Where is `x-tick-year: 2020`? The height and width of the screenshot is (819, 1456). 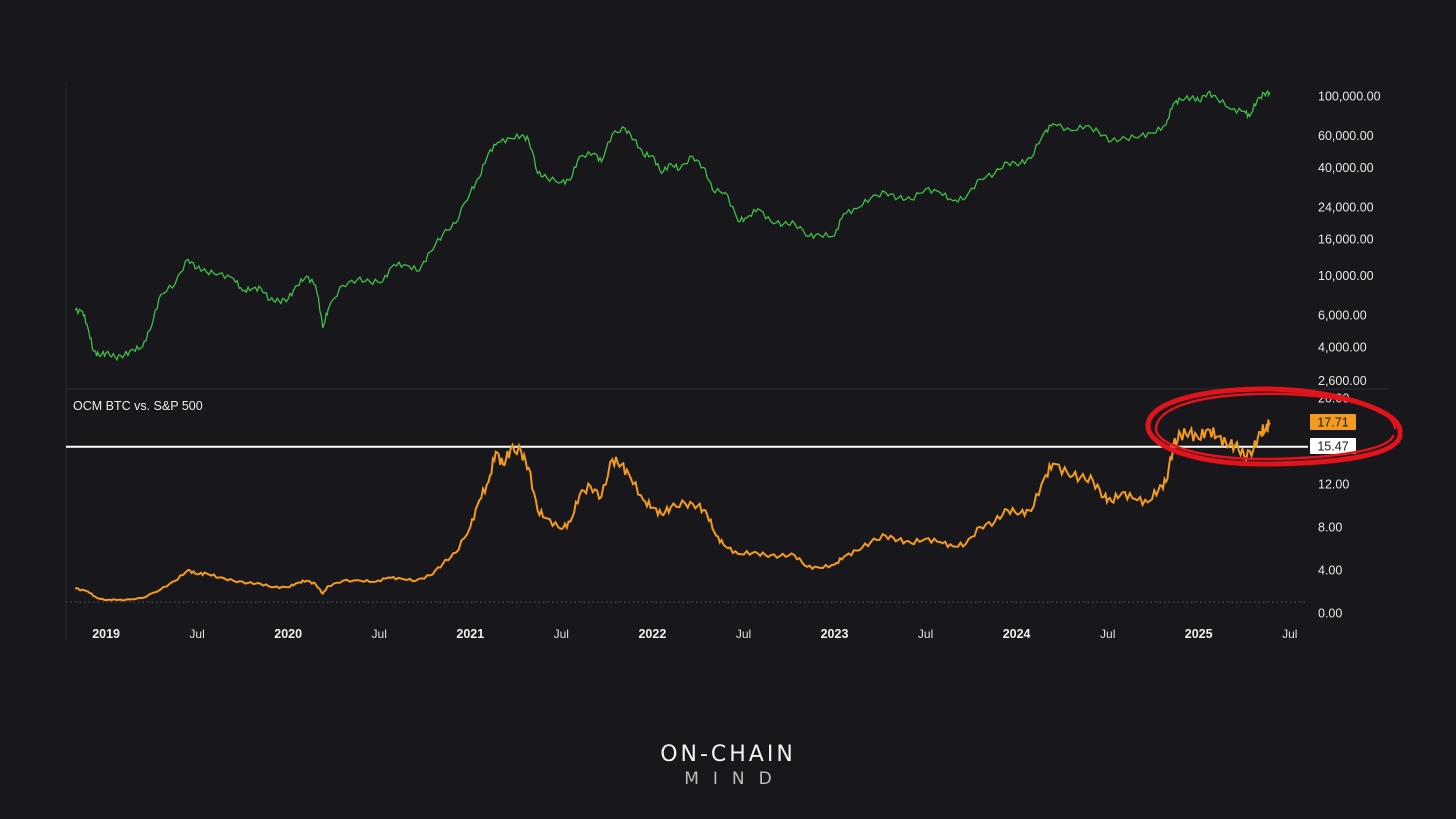
x-tick-year: 2020 is located at coordinates (288, 634).